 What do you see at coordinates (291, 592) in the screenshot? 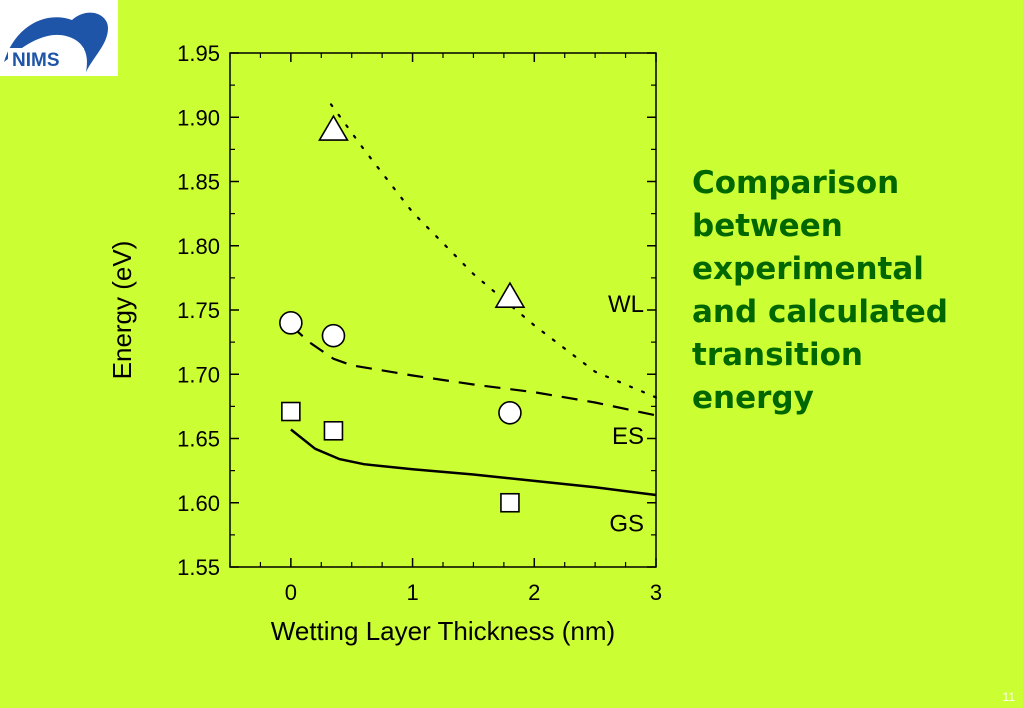
I see `x-tick-label: 0` at bounding box center [291, 592].